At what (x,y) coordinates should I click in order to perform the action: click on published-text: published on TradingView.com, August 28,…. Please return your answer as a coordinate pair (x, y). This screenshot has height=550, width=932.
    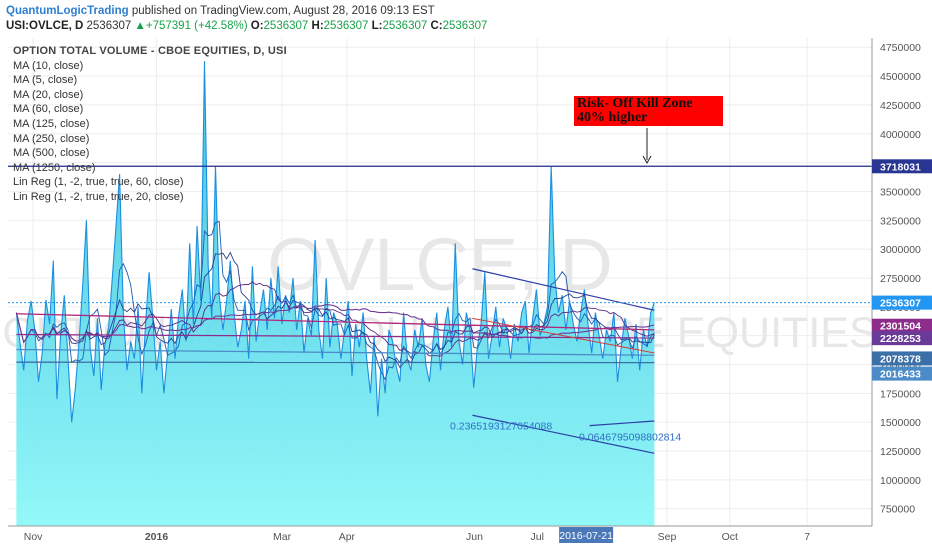
    Looking at the image, I should click on (281, 11).